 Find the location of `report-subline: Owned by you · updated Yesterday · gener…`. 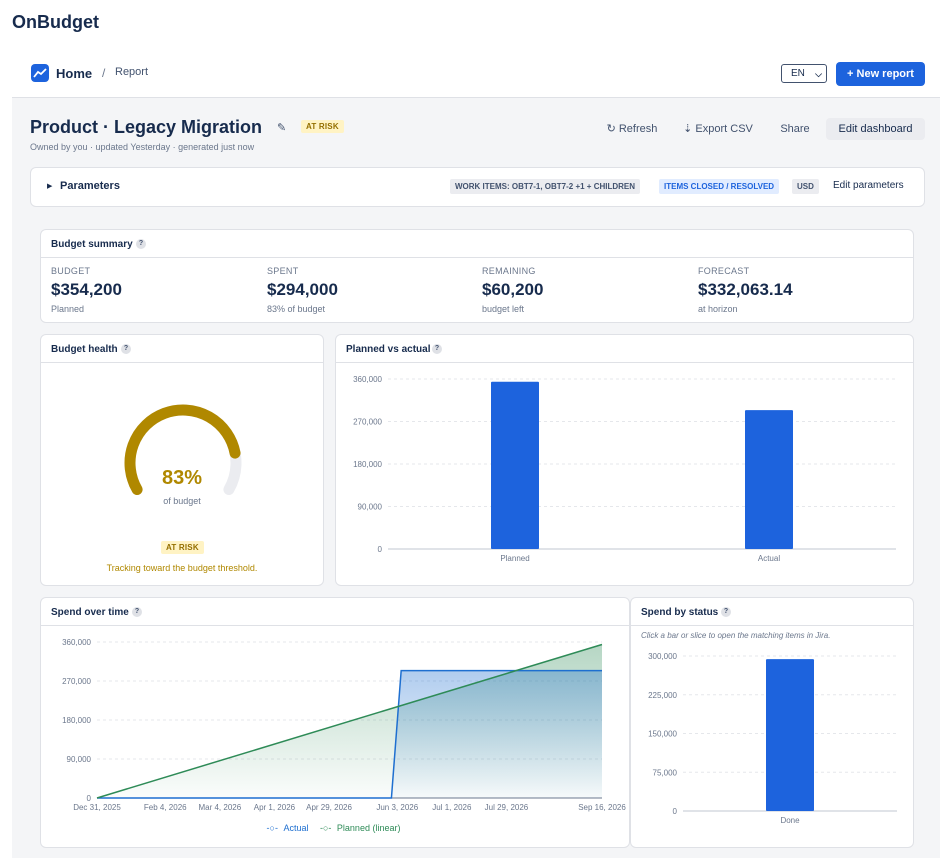

report-subline: Owned by you · updated Yesterday · gener… is located at coordinates (142, 147).